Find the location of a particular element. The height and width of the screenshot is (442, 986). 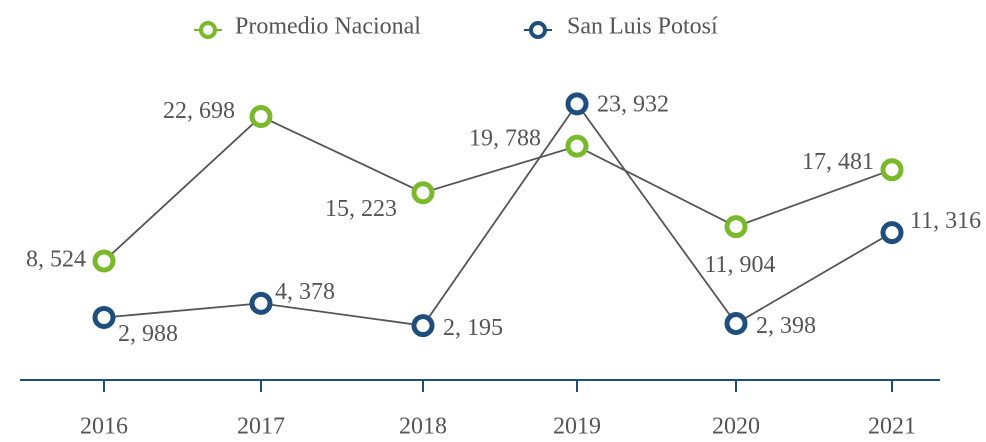

x-tick-label: 2020 is located at coordinates (736, 427).